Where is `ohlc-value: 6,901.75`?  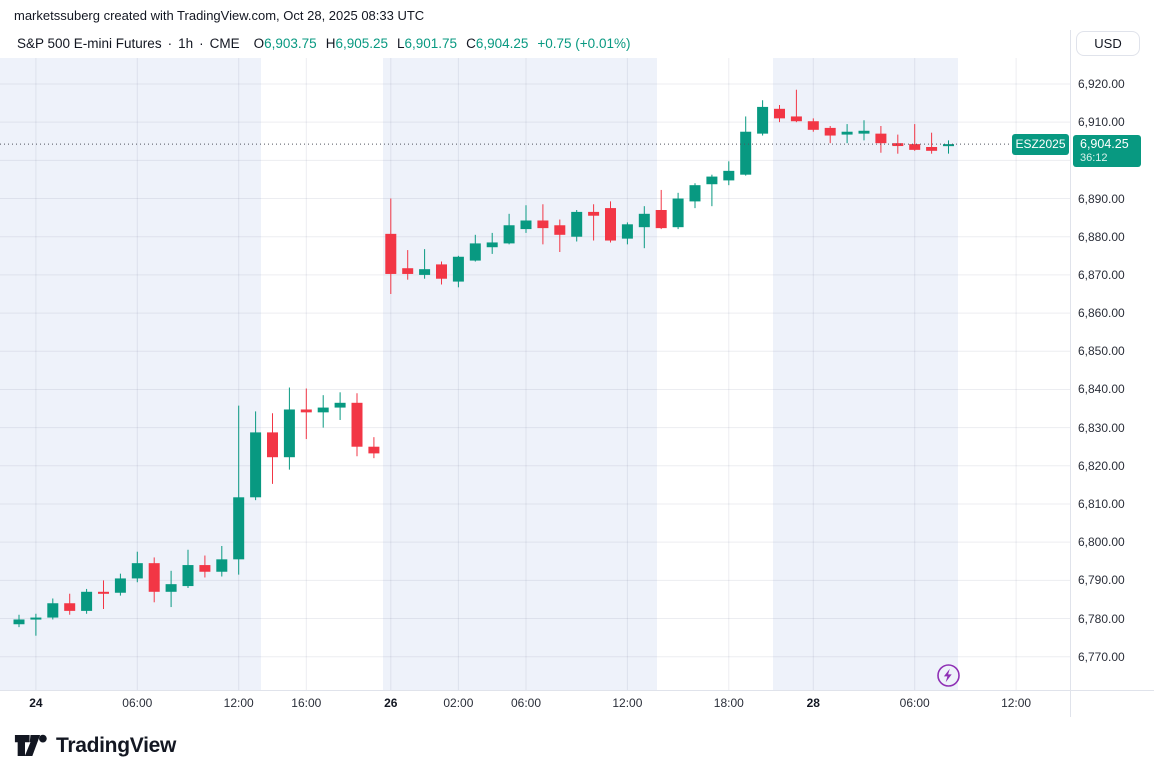 ohlc-value: 6,901.75 is located at coordinates (431, 43).